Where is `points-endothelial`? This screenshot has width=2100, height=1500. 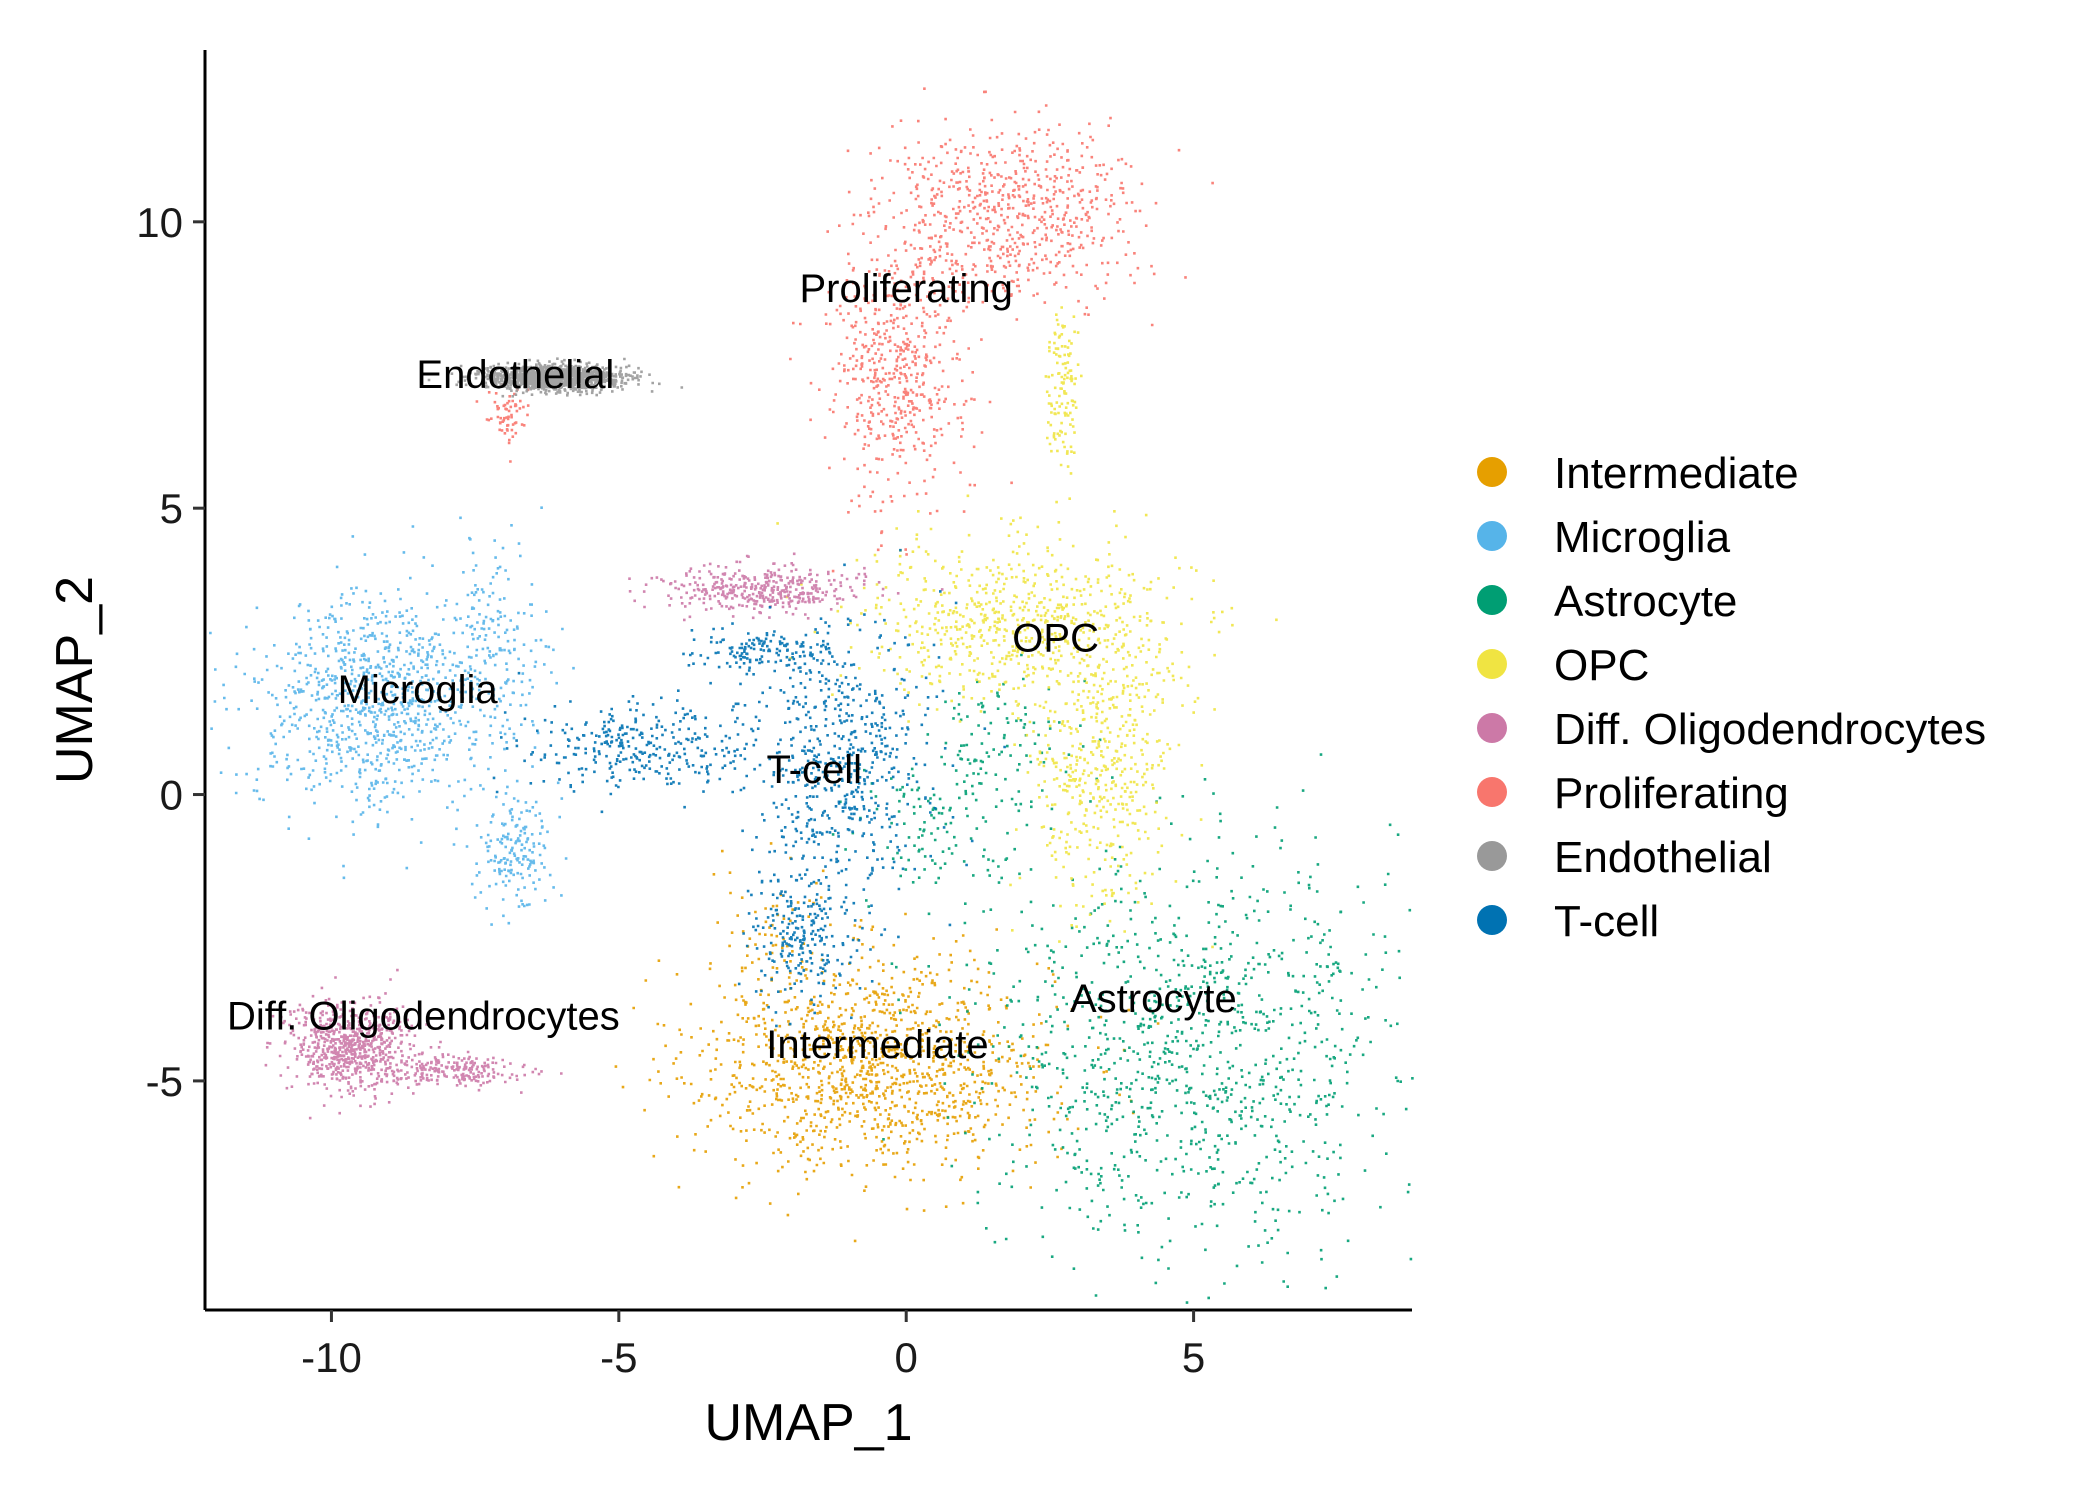
points-endothelial is located at coordinates (555, 377).